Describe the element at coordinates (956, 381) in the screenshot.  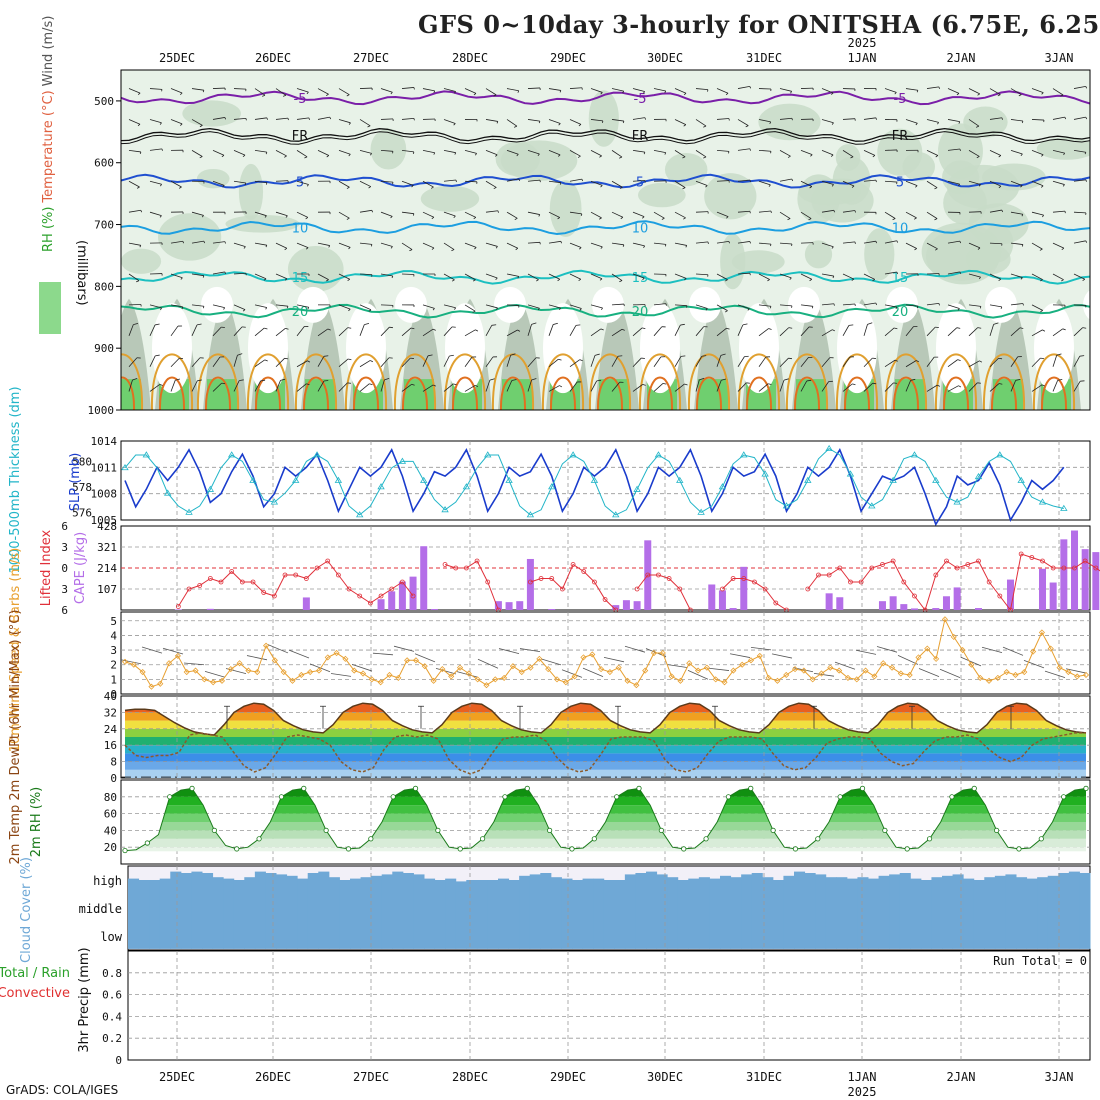
I see `surface-warm-contour` at that location.